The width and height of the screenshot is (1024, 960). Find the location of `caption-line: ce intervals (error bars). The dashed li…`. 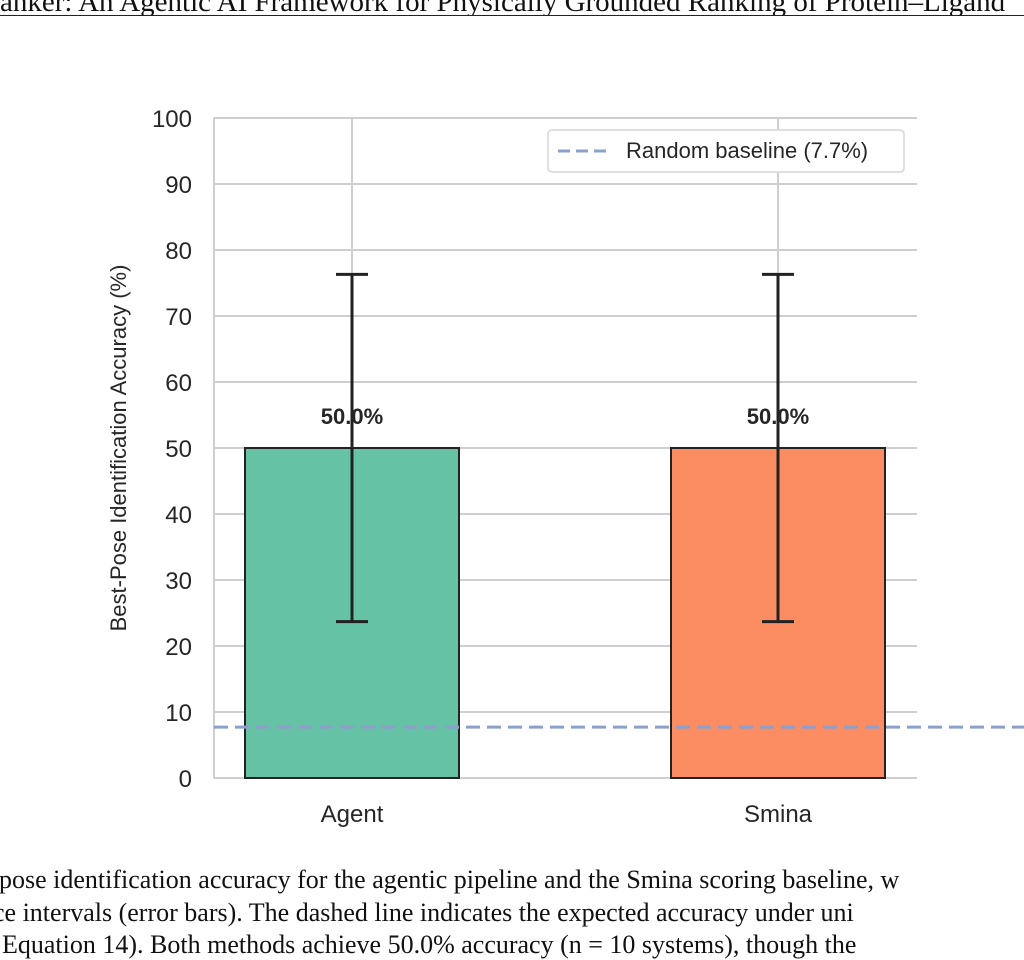

caption-line: ce intervals (error bars). The dashed li… is located at coordinates (427, 912).